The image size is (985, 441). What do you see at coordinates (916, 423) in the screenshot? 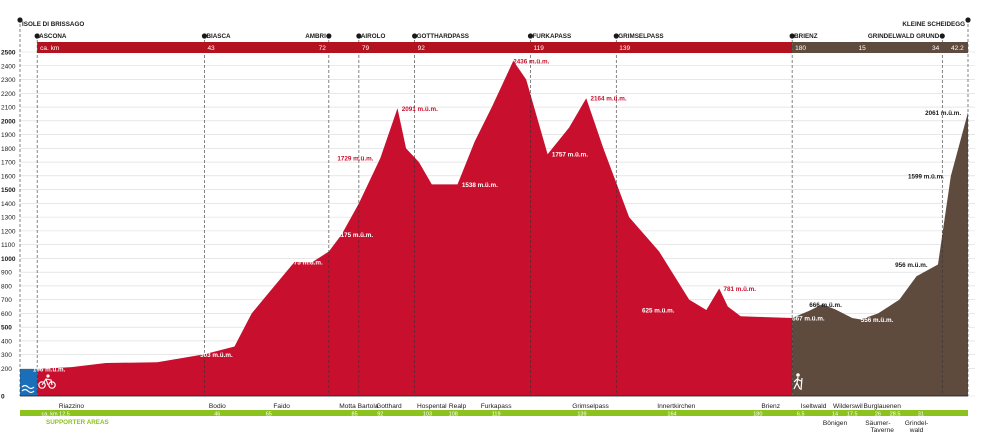
I see `supporter-area-name: Grindel-` at bounding box center [916, 423].